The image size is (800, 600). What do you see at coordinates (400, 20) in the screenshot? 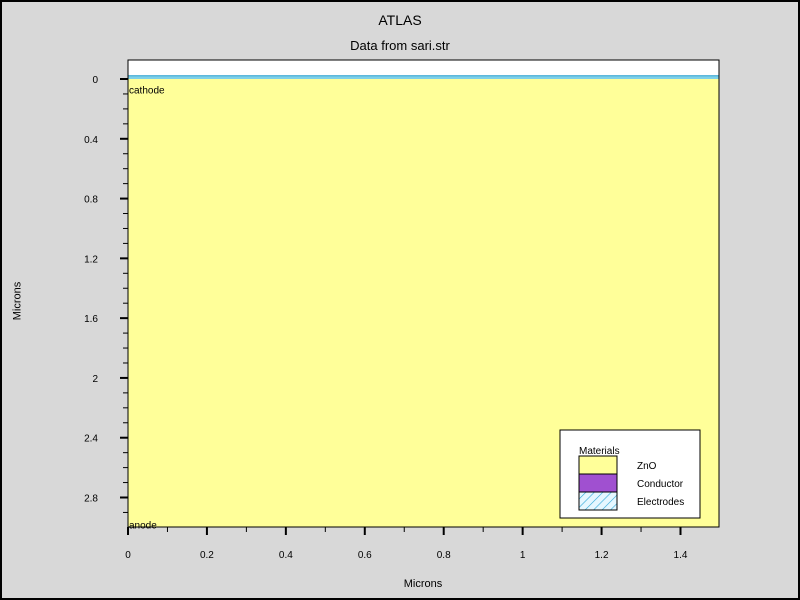
I see `chart-title: ATLAS` at bounding box center [400, 20].